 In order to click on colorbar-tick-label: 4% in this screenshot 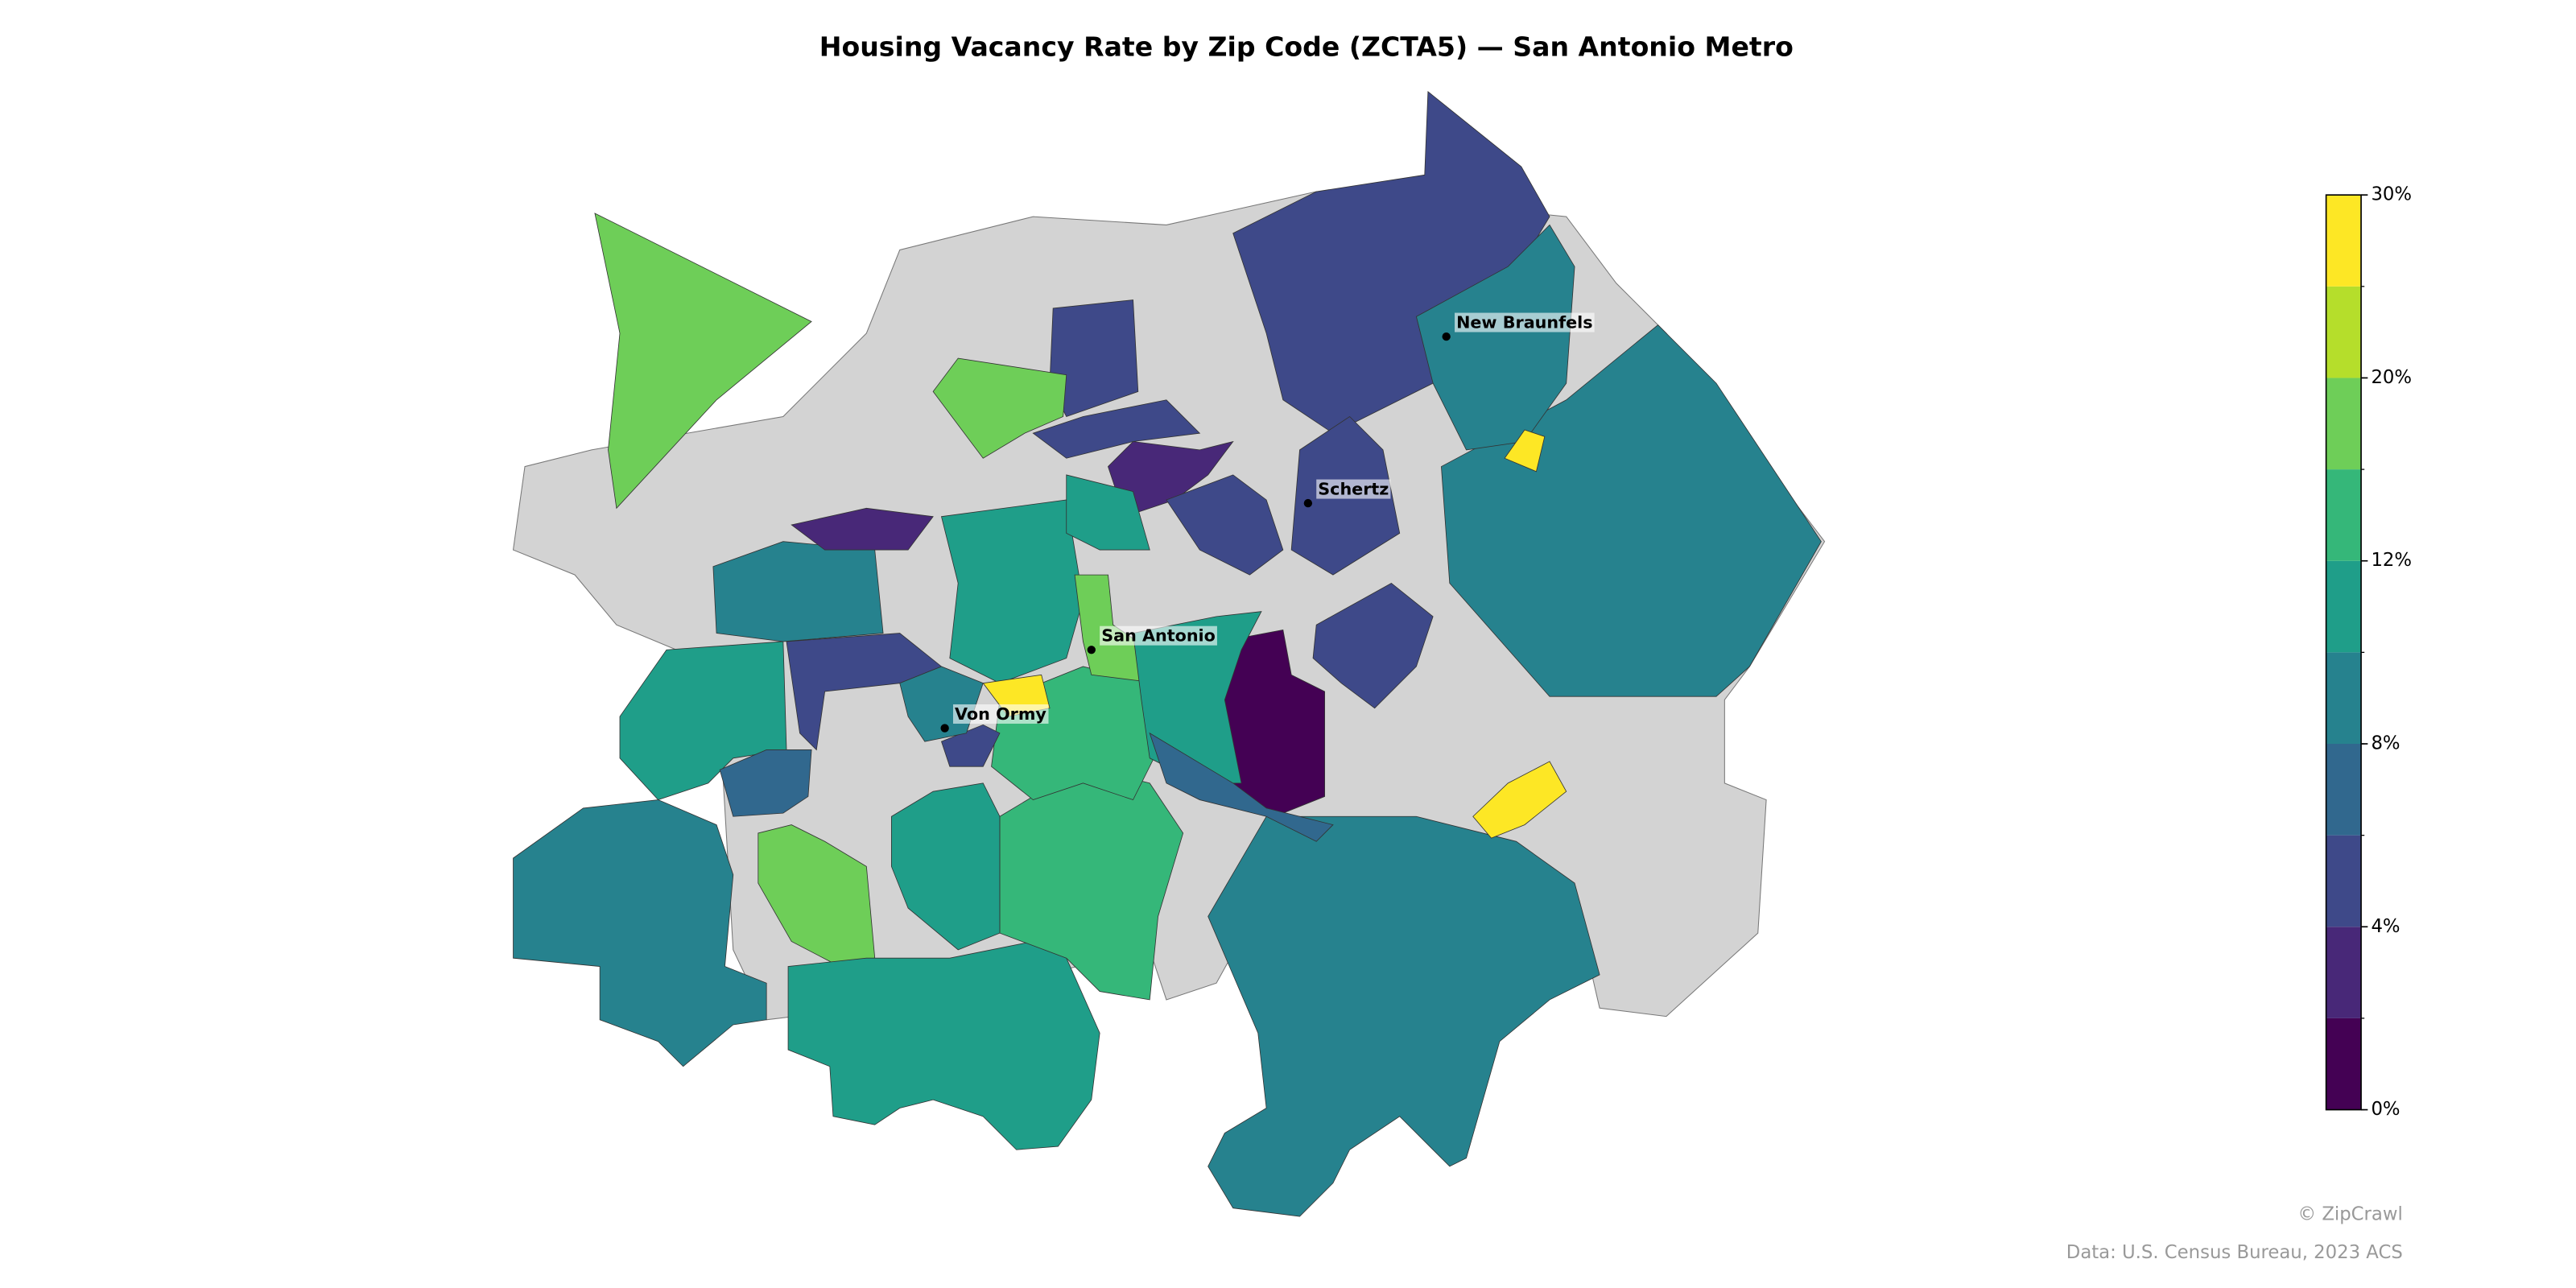, I will do `click(2385, 926)`.